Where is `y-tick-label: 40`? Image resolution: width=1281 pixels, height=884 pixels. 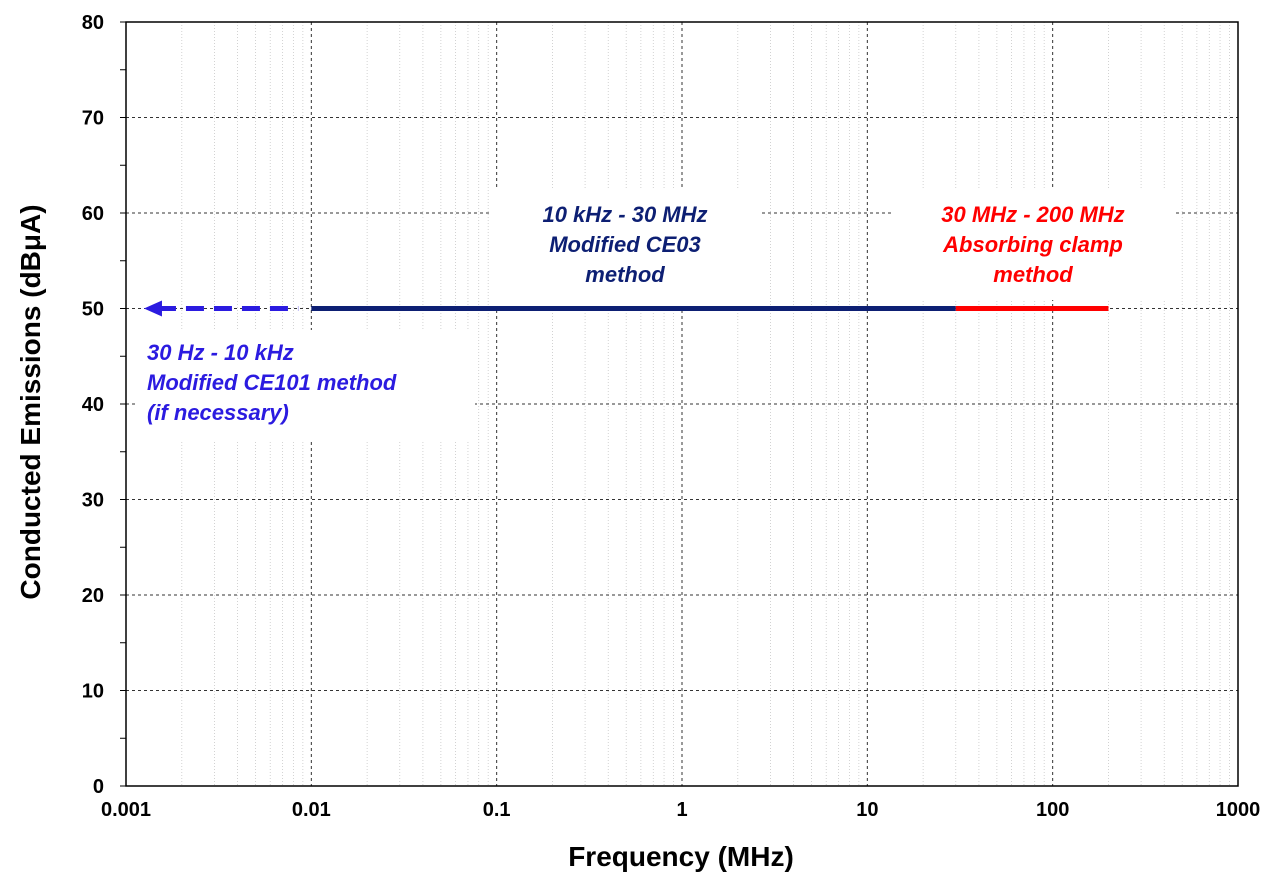
y-tick-label: 40 is located at coordinates (93, 405).